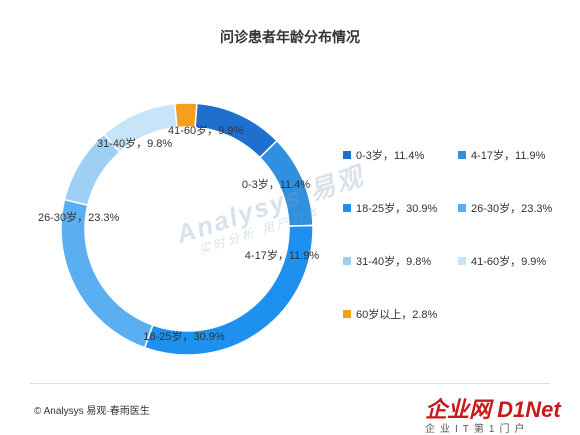 The height and width of the screenshot is (435, 580). I want to click on legend-item-6: 41-60岁，9.9%, so click(502, 261).